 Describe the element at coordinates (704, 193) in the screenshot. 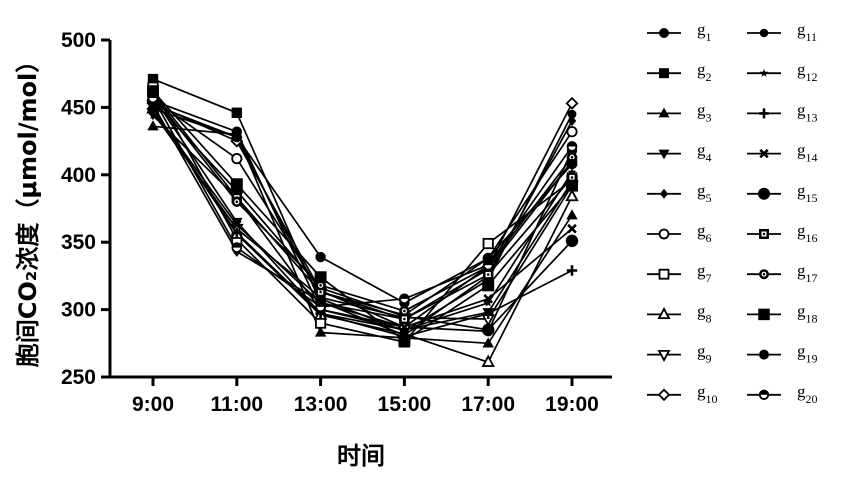

I see `legend-label: g5` at that location.